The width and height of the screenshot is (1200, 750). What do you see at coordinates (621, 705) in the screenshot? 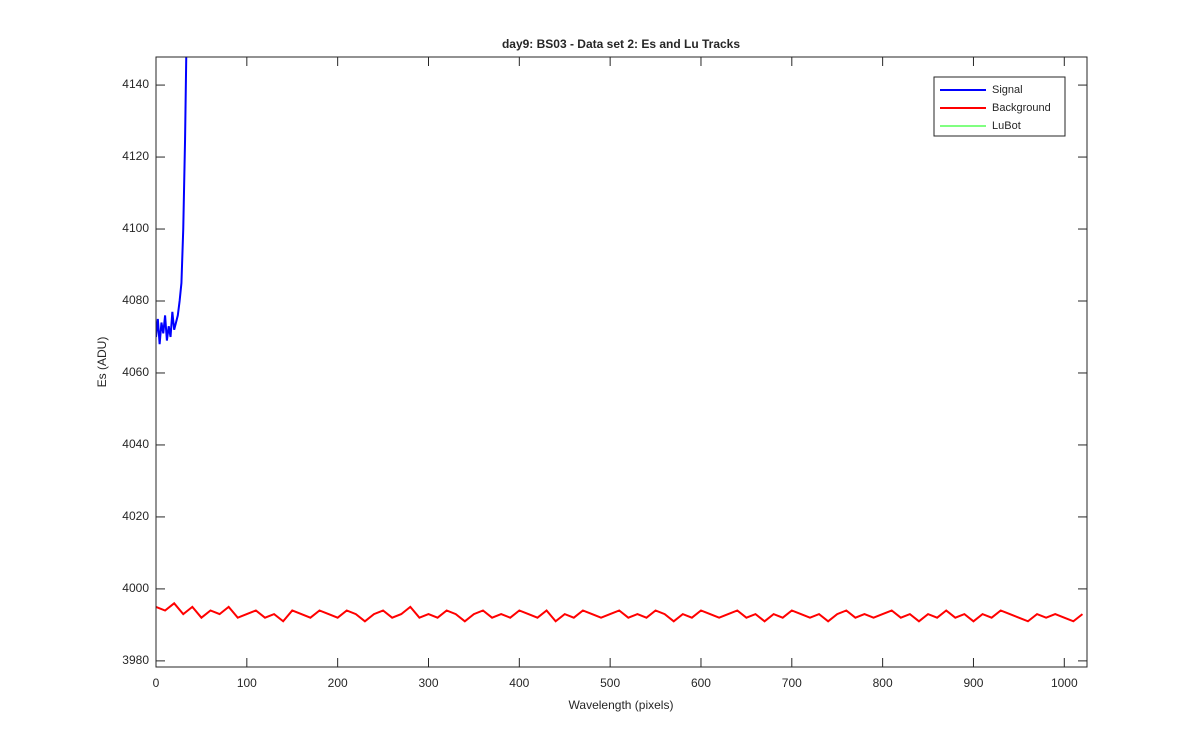
I see `x-axis-label: Wavelength (pixels)` at bounding box center [621, 705].